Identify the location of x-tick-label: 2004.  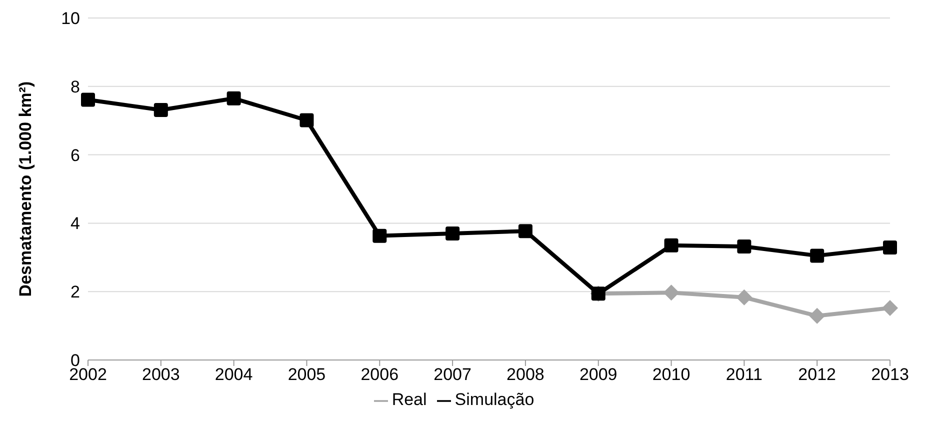
(233, 374).